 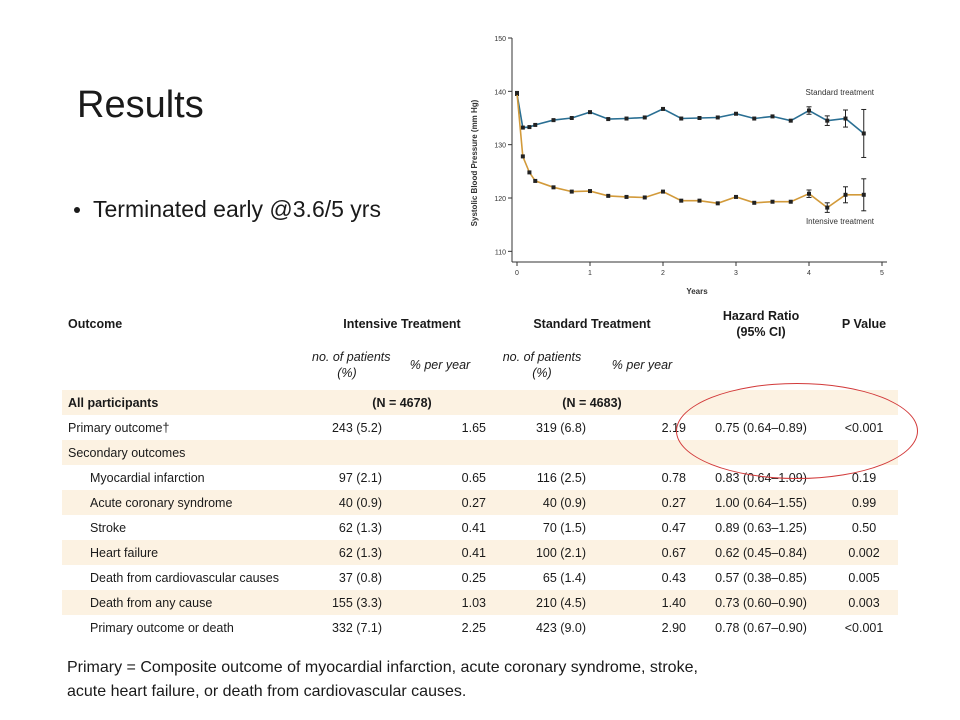 I want to click on standard-patients-cell: 100 (2.1), so click(x=542, y=552).